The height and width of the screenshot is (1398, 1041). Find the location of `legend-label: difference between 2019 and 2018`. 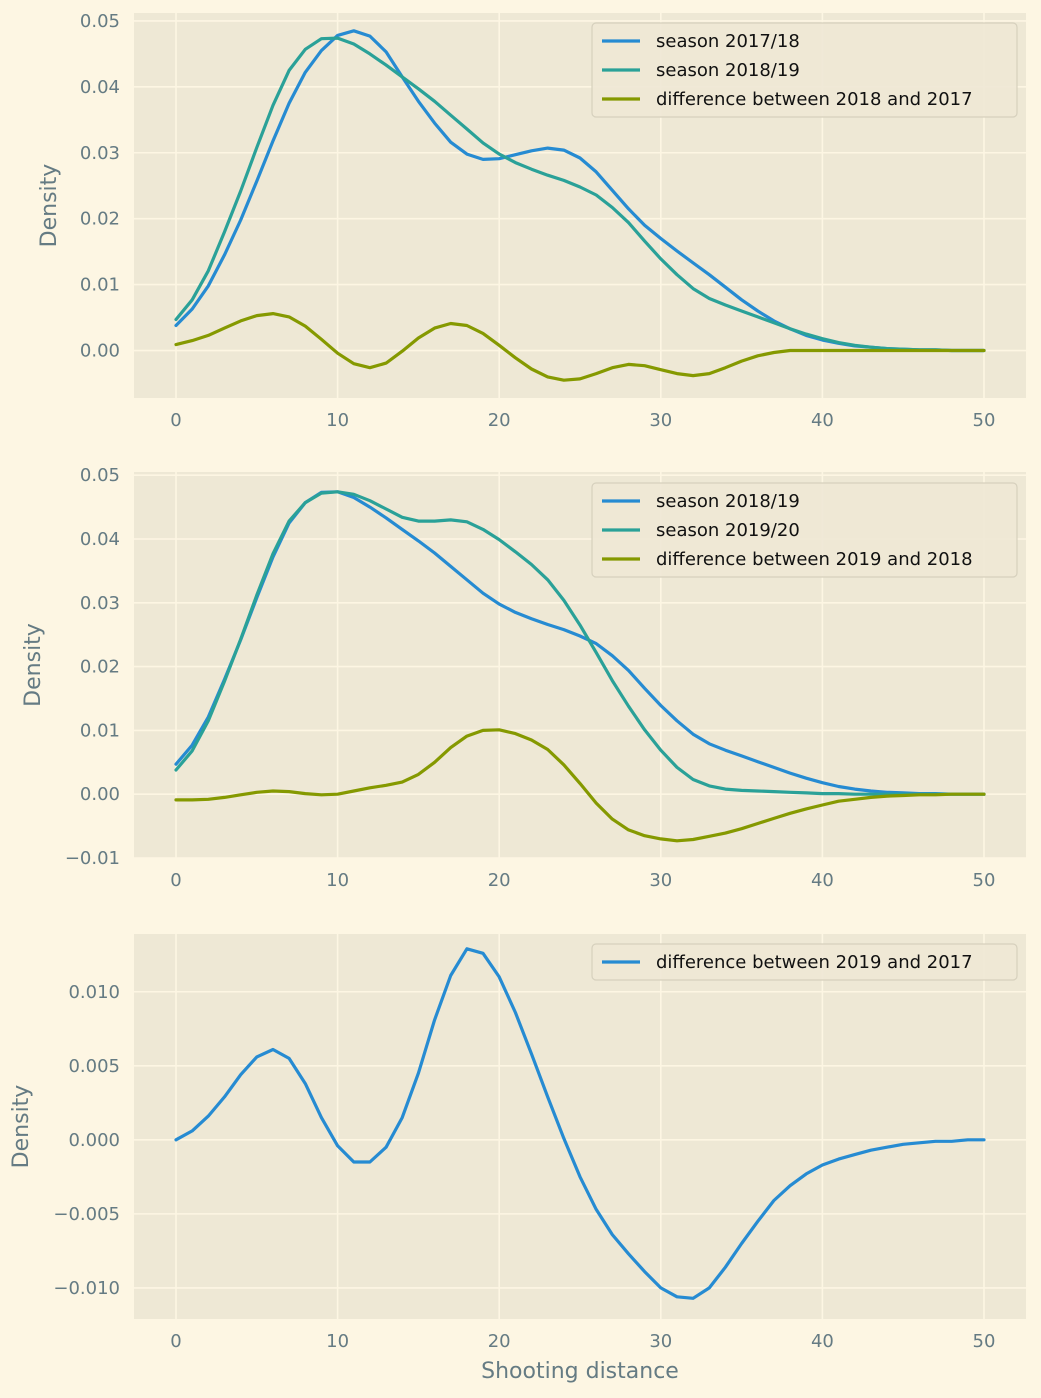

legend-label: difference between 2019 and 2018 is located at coordinates (814, 559).